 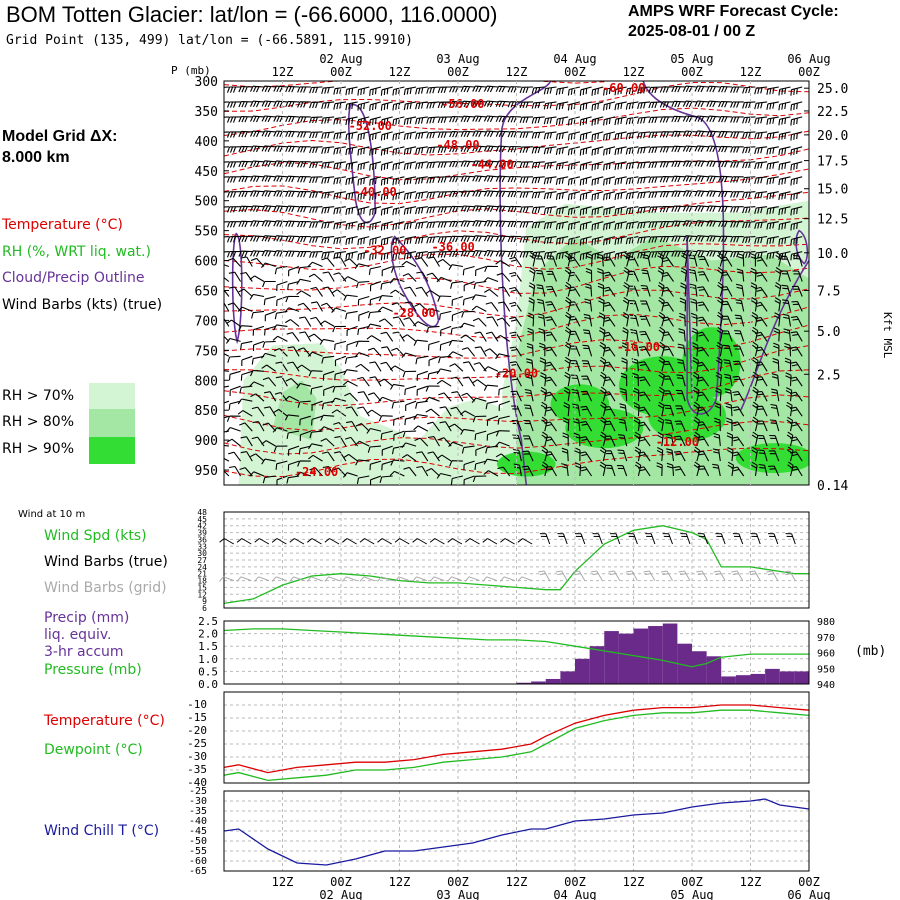 What do you see at coordinates (457, 894) in the screenshot?
I see `bottom-date-label: 03 Aug` at bounding box center [457, 894].